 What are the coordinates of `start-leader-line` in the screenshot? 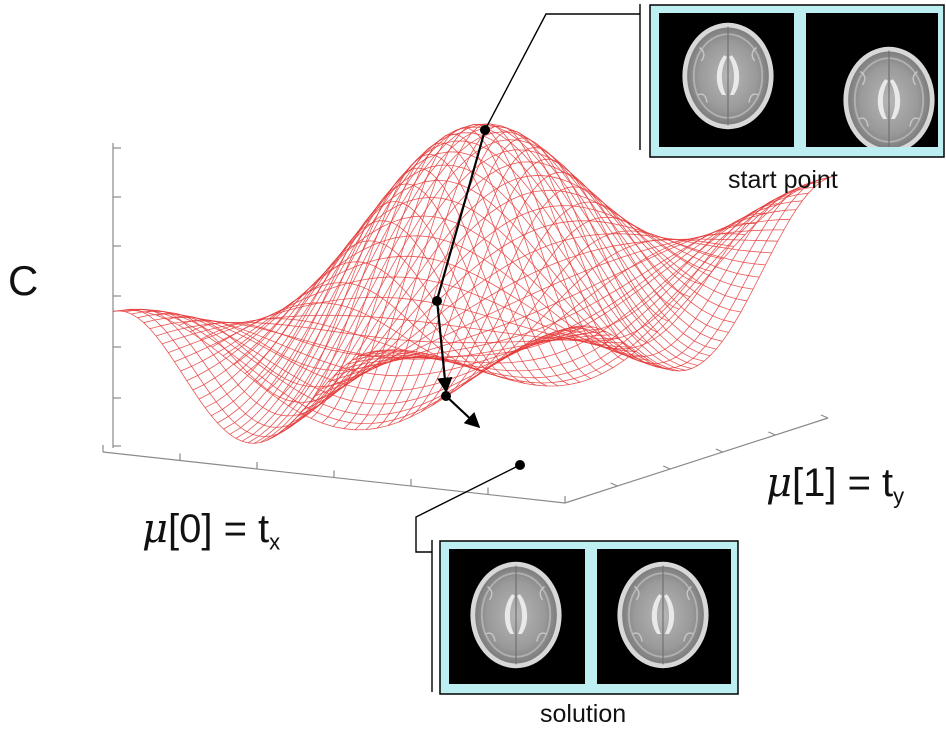 It's located at (562, 72).